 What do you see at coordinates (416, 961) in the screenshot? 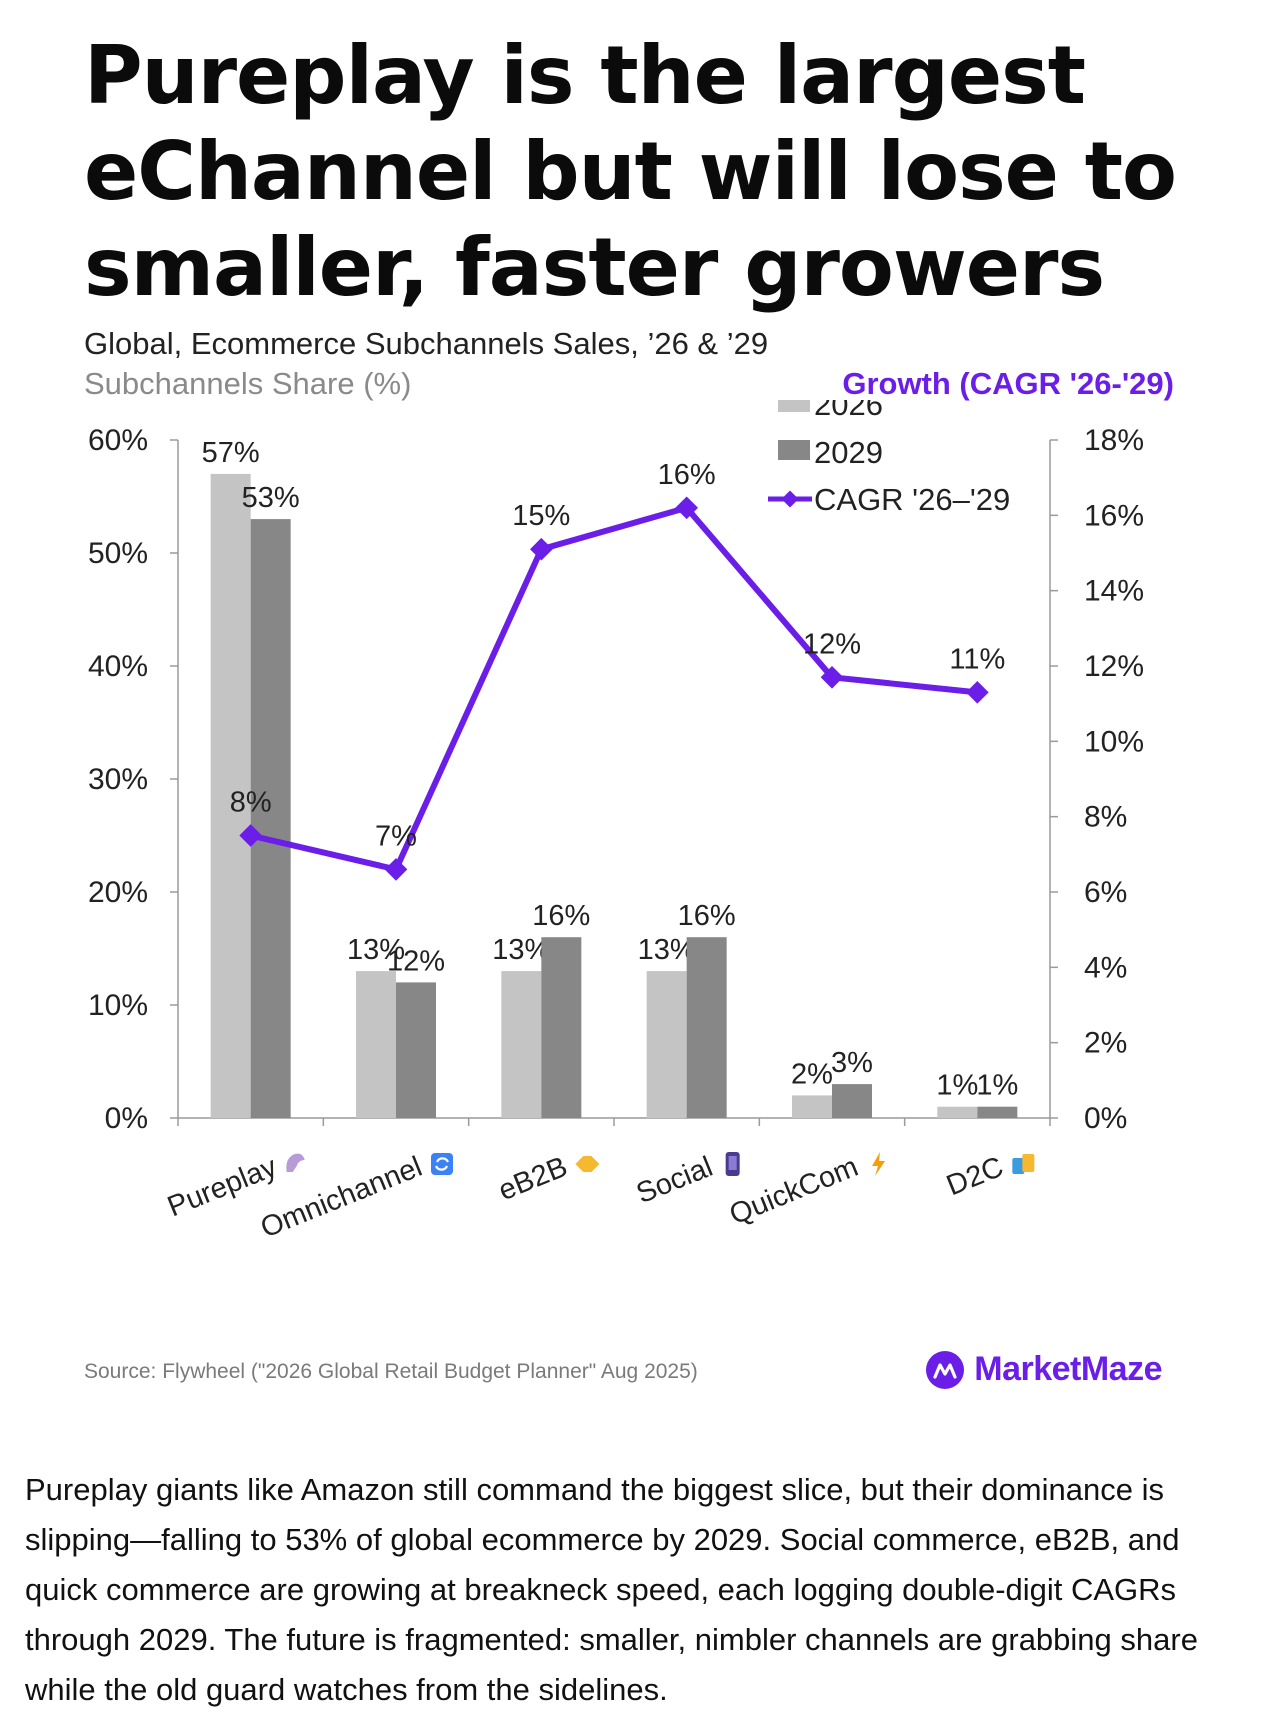
I see `bar-data-label: 12%` at bounding box center [416, 961].